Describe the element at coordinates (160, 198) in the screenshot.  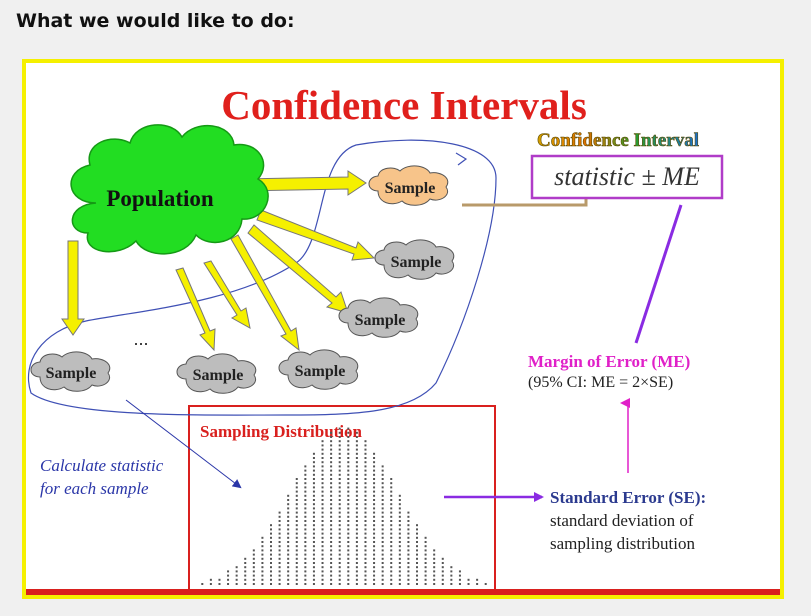
I see `population-label: Population` at that location.